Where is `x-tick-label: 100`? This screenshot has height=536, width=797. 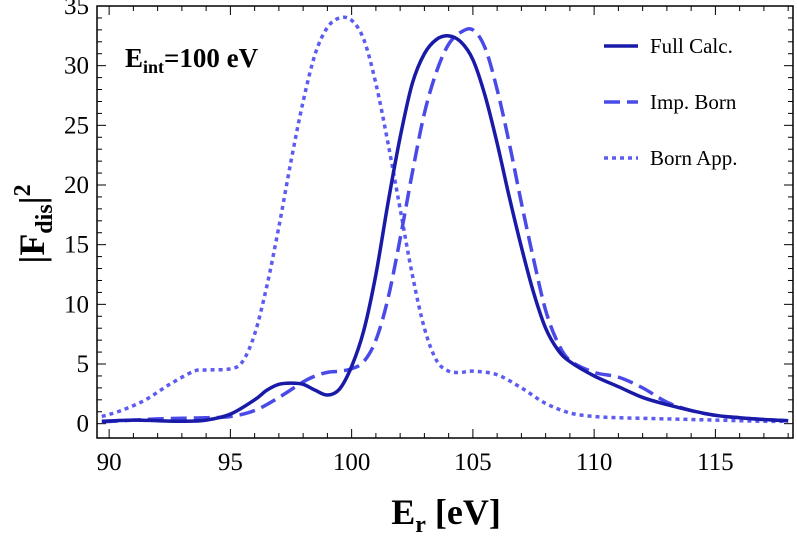 x-tick-label: 100 is located at coordinates (352, 462).